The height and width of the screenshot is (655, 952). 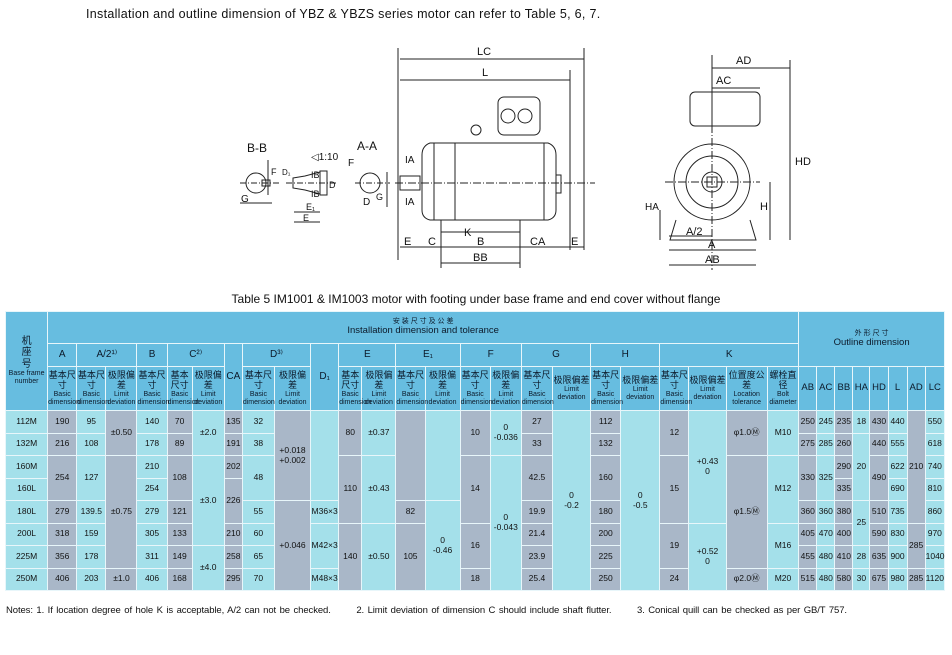 I want to click on table-cell: 28, so click(x=861, y=557).